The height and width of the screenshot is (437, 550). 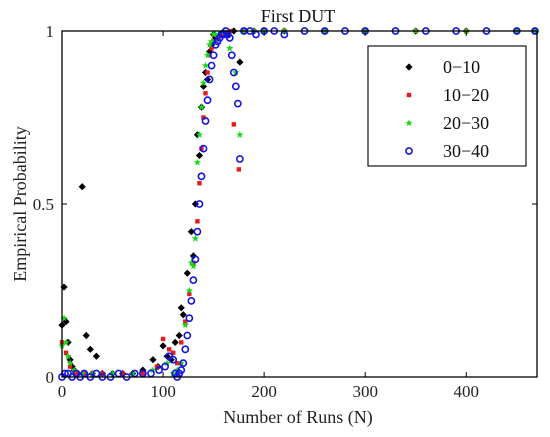 I want to click on legend-item: 10−20, so click(x=447, y=95).